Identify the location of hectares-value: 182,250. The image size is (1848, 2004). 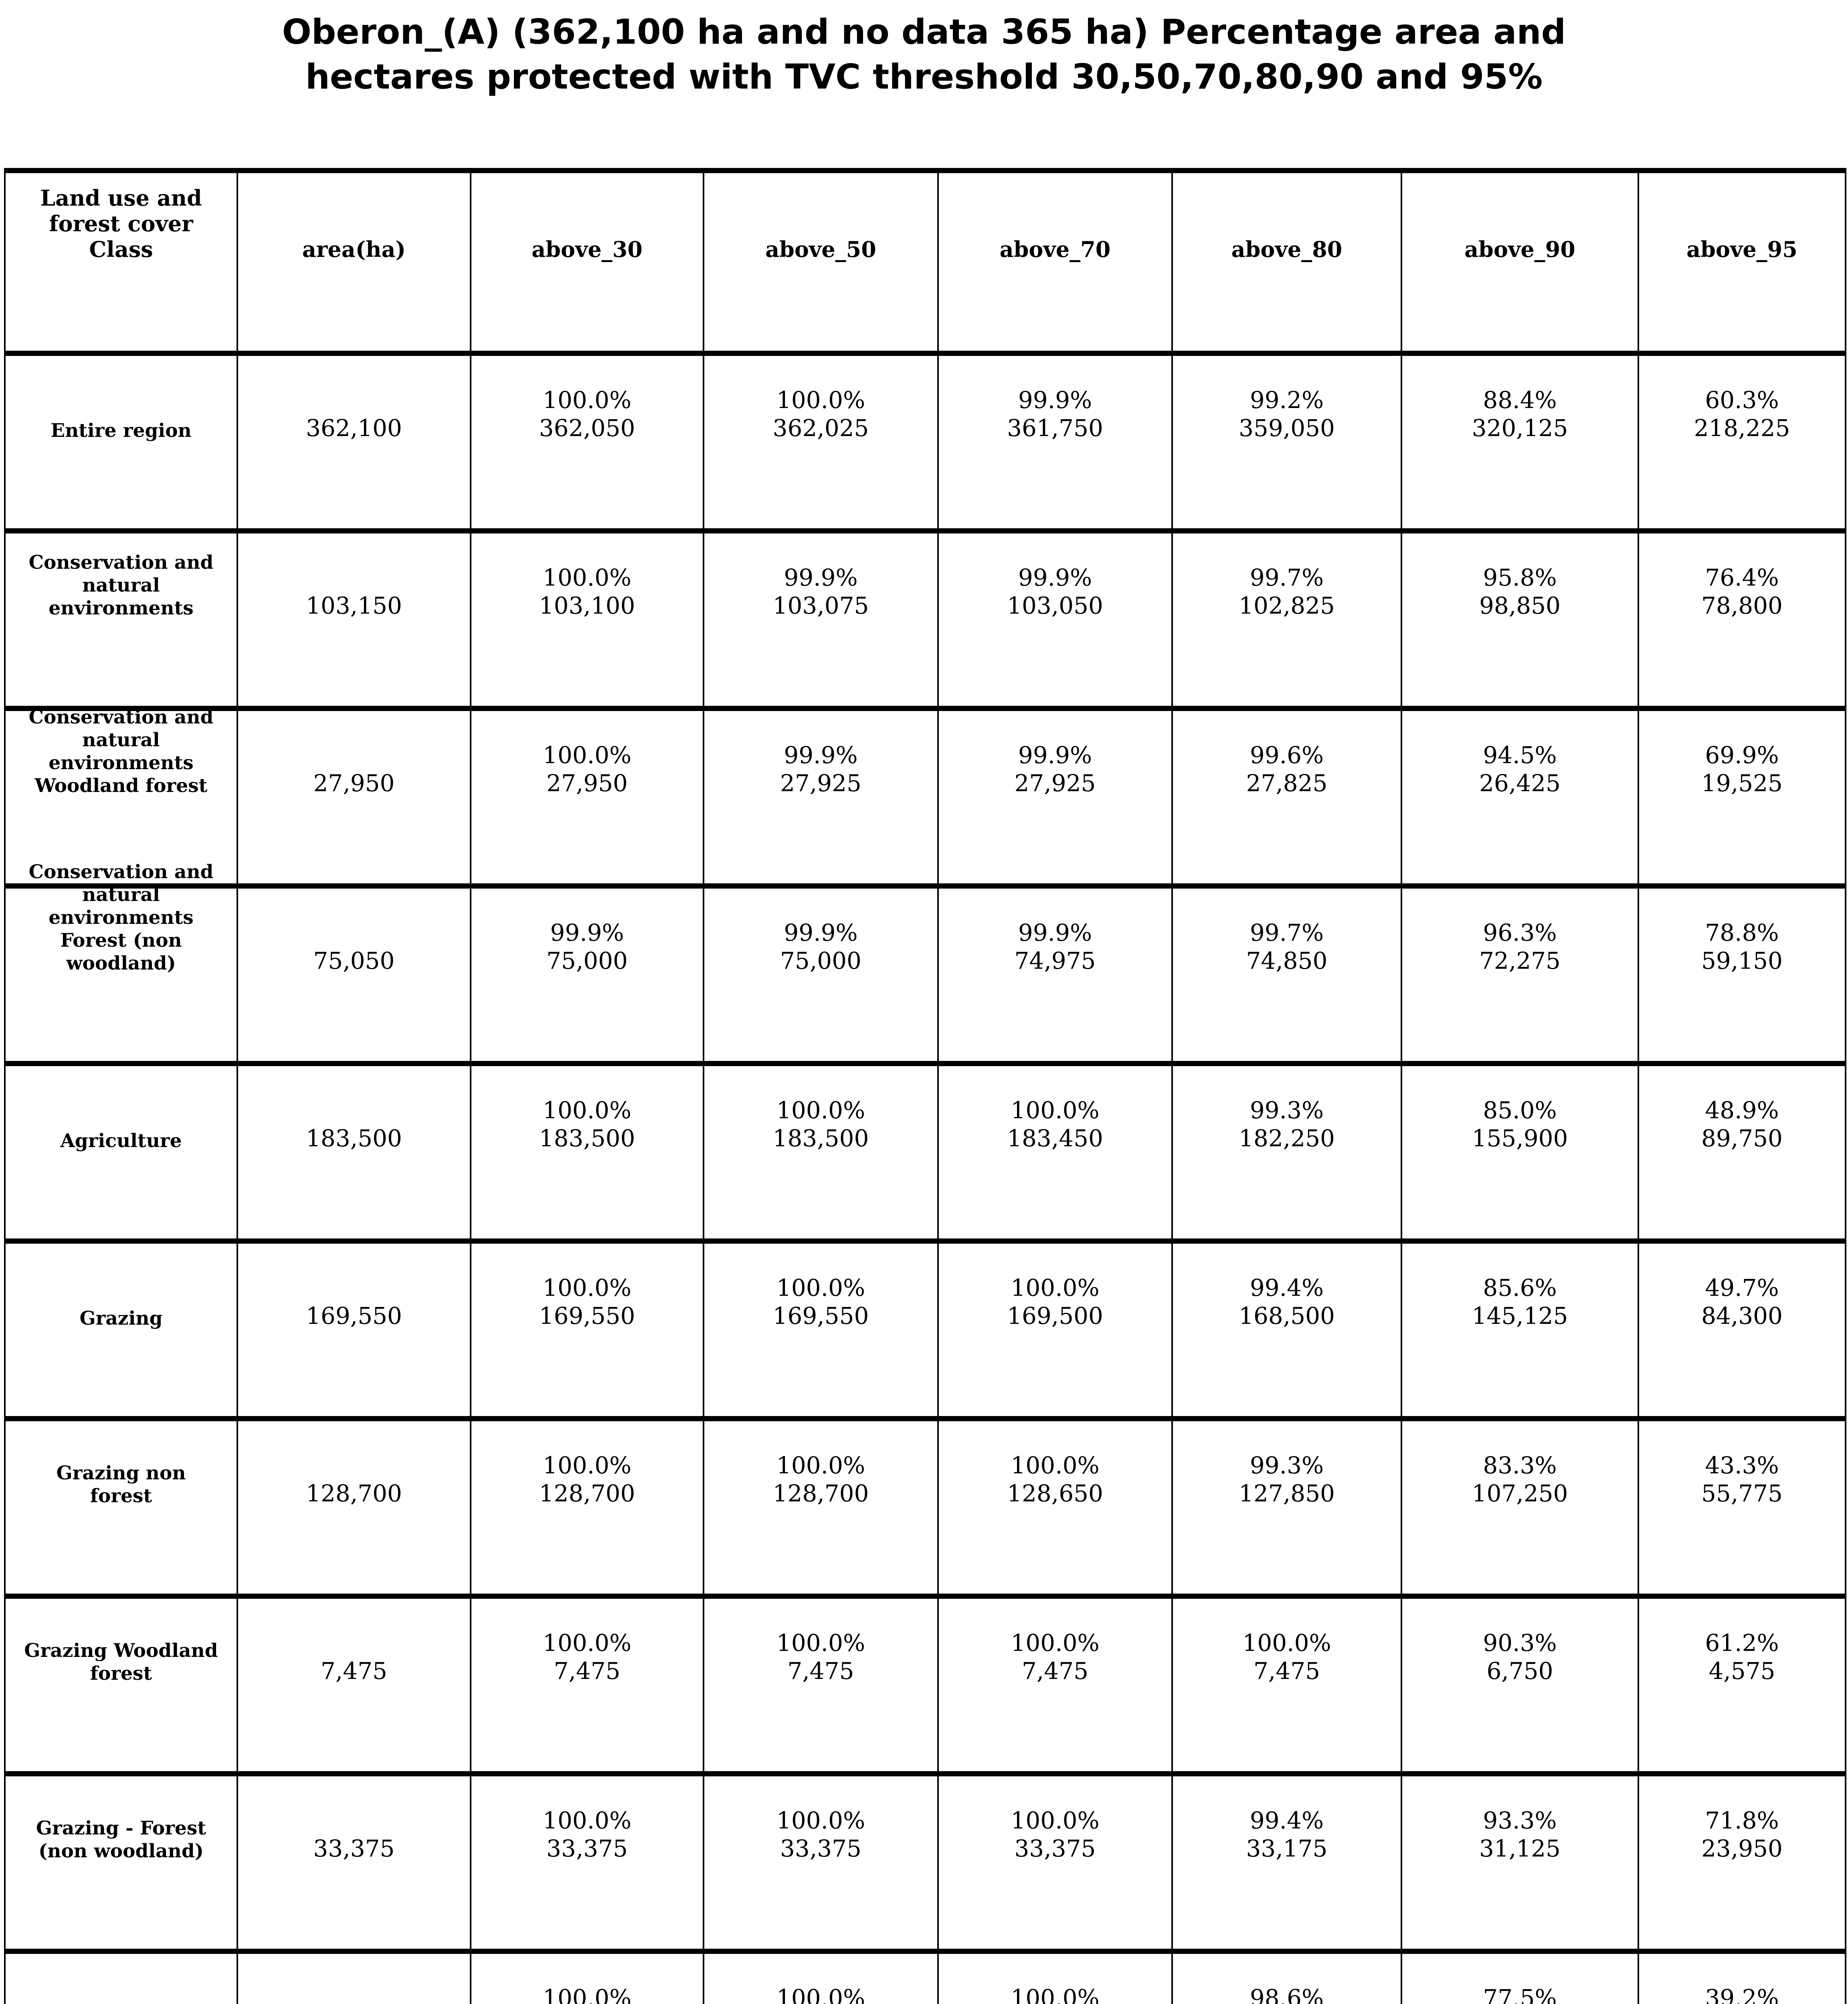
(1287, 1138).